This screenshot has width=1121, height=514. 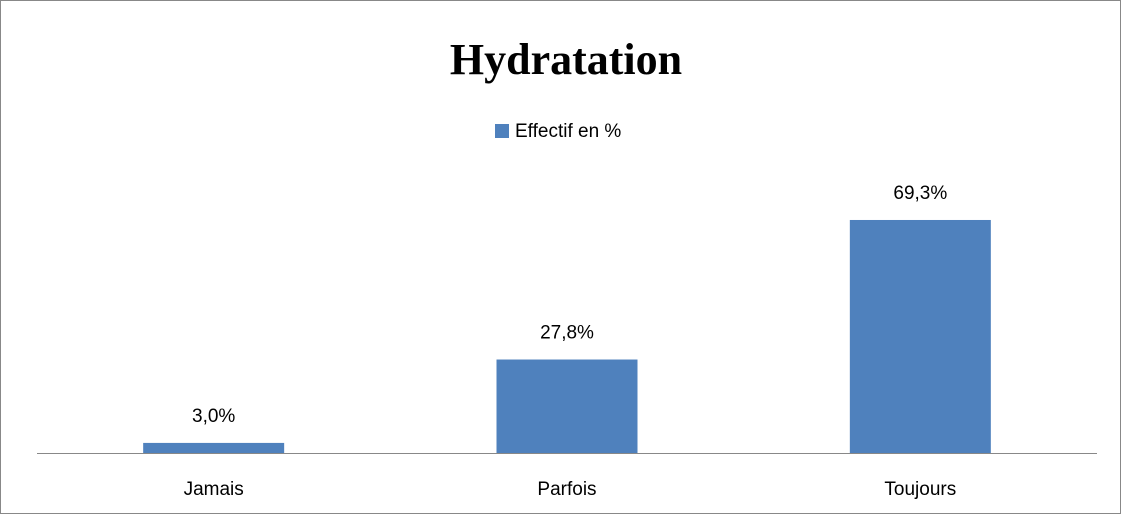 I want to click on data-label: 69,3%, so click(x=920, y=193).